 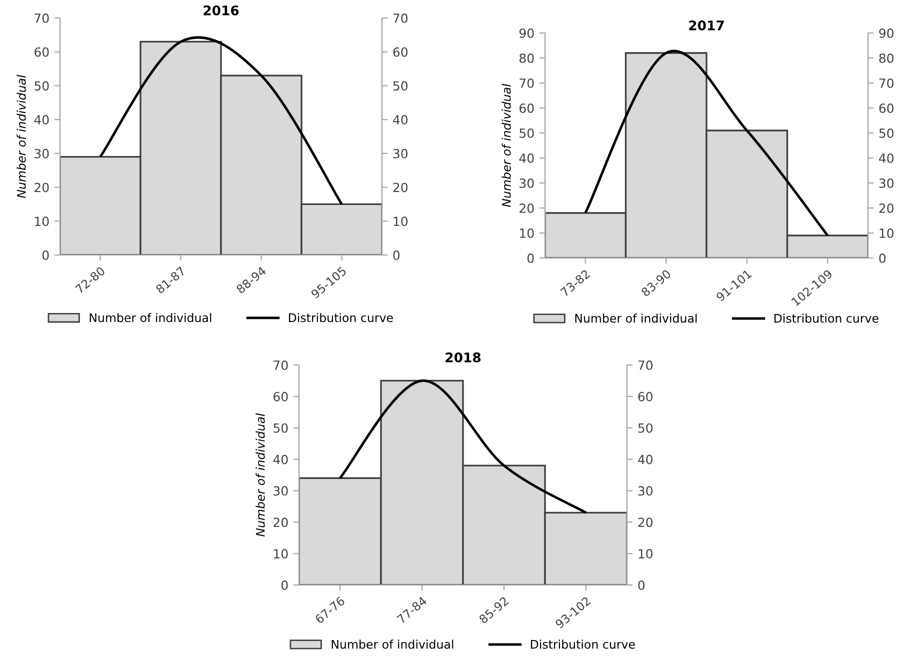 I want to click on chart-title: 2017, so click(x=706, y=25).